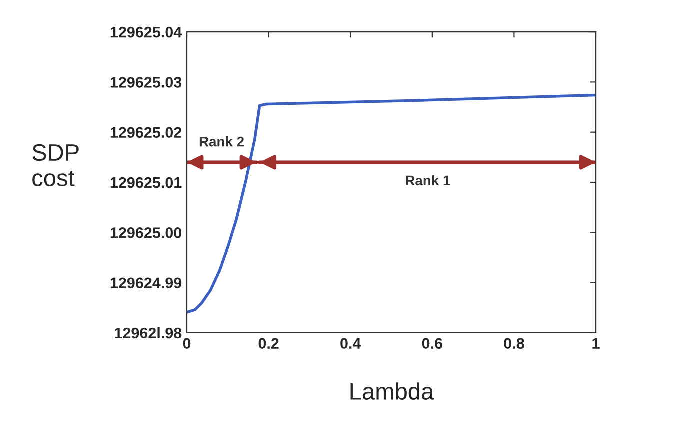 The height and width of the screenshot is (433, 681). I want to click on y-tick-label: 129625.01, so click(146, 182).